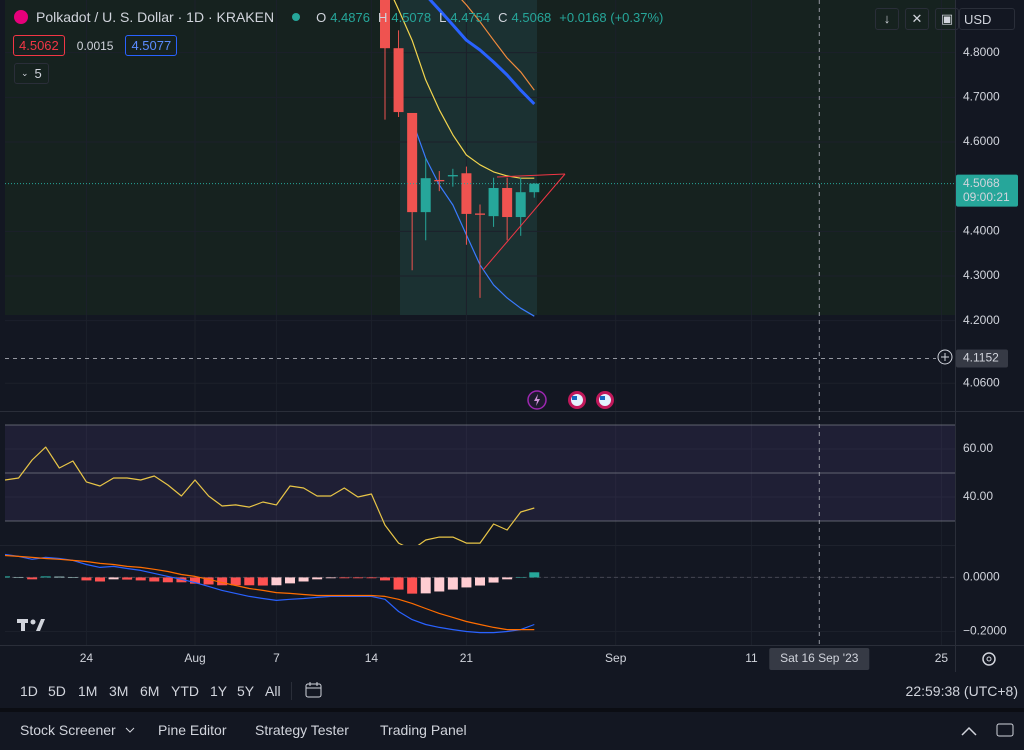  Describe the element at coordinates (246, 691) in the screenshot. I see `timeframe-button: 5Y` at that location.